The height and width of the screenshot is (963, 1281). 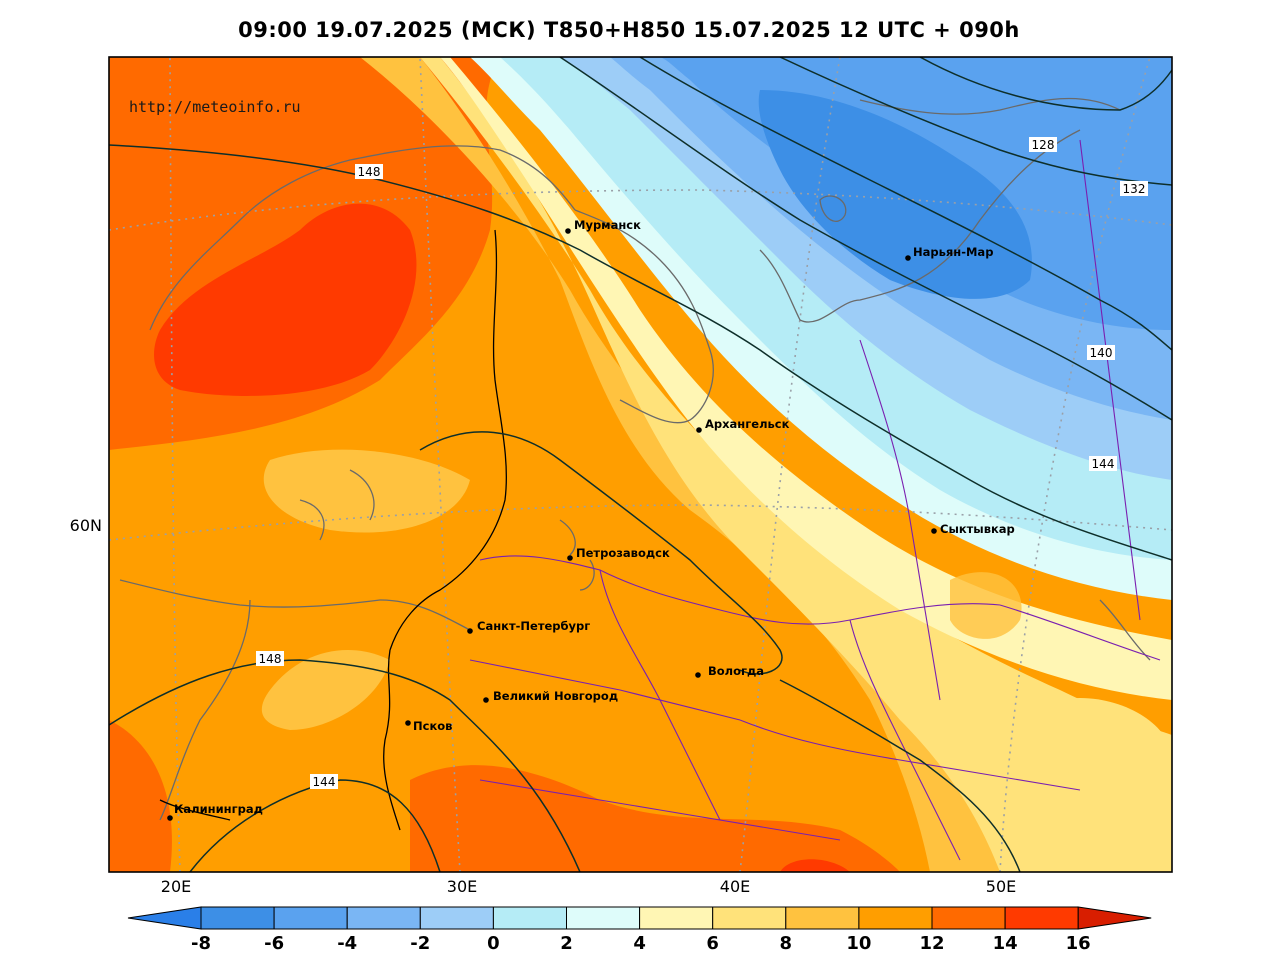 I want to click on colorbar-tick-label: 14, so click(x=1005, y=943).